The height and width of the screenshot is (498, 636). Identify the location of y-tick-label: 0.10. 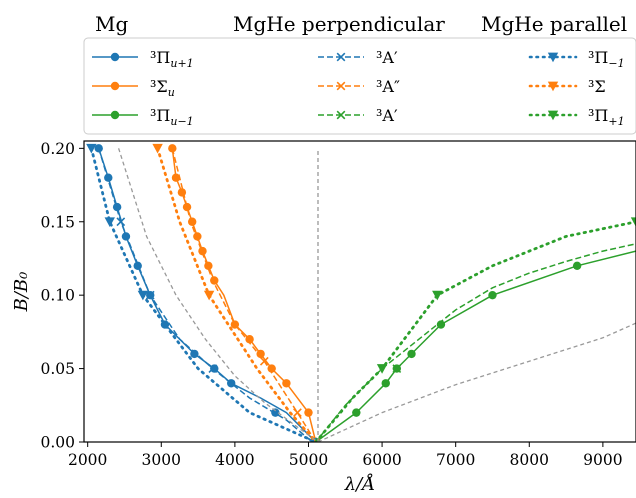
(57, 296).